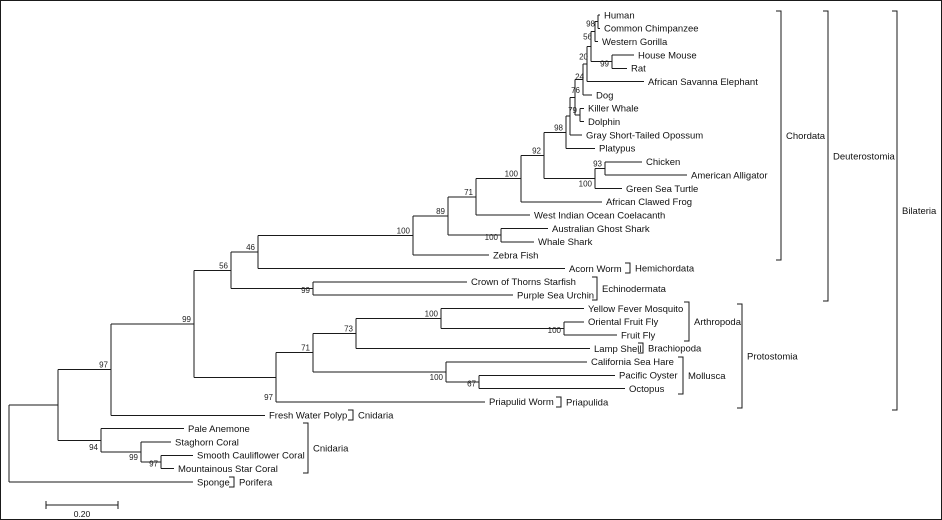 This screenshot has height=520, width=942. I want to click on taxon-label: Western Gorilla, so click(635, 42).